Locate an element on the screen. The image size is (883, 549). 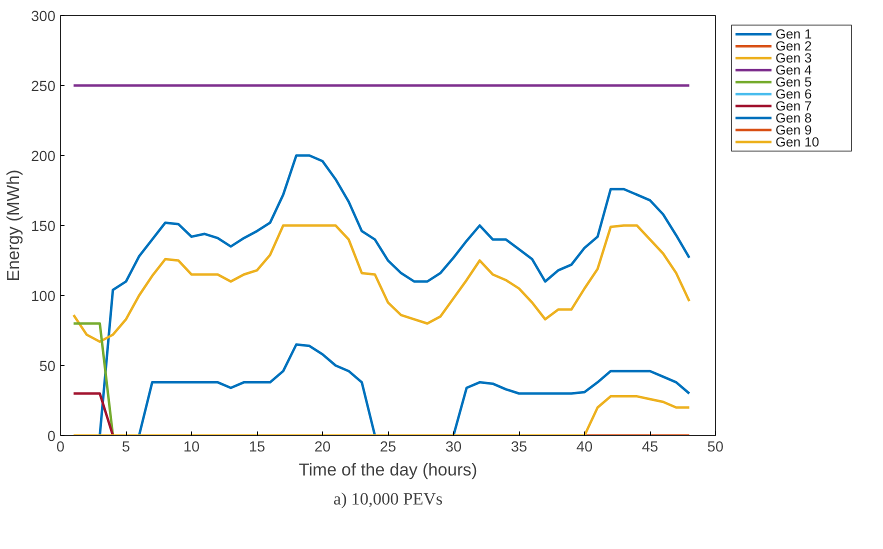
y-axis-title: Energy (MWh) is located at coordinates (13, 226).